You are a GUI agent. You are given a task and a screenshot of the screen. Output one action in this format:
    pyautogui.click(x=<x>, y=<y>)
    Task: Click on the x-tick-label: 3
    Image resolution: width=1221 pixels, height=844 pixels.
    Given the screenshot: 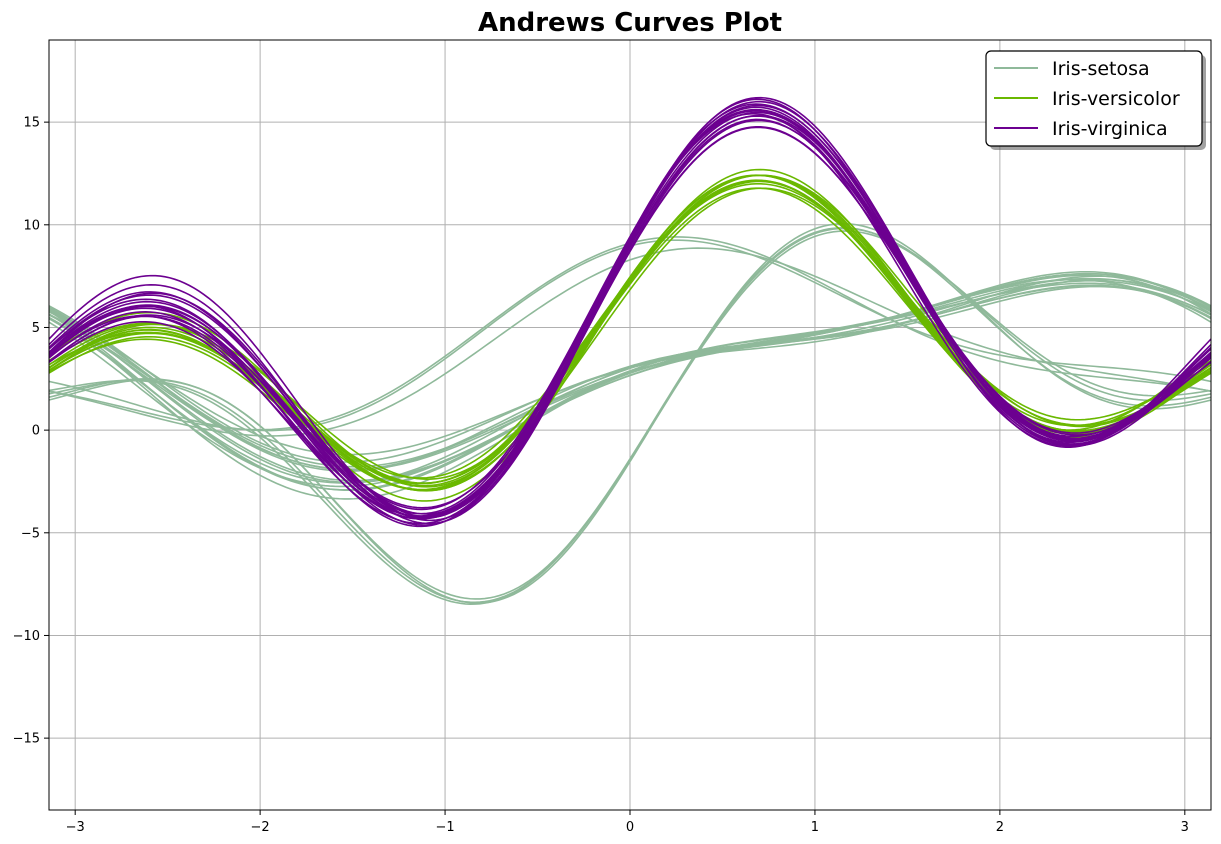 What is the action you would take?
    pyautogui.click(x=1185, y=827)
    